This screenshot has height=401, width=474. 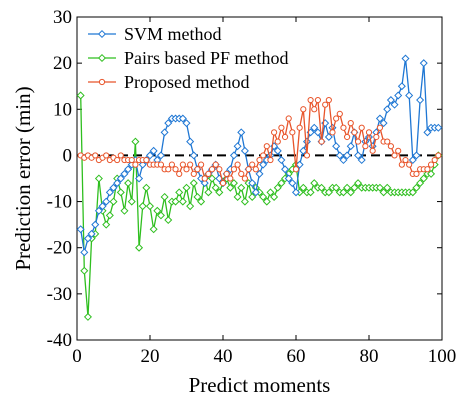 I want to click on y-axis-label: Prediction error (min), so click(x=23, y=178).